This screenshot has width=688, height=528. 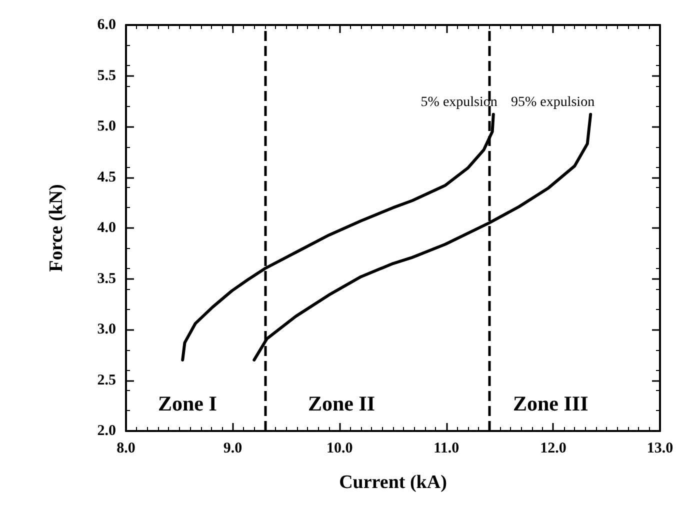 I want to click on y-tick-label: 3.0, so click(x=106, y=330).